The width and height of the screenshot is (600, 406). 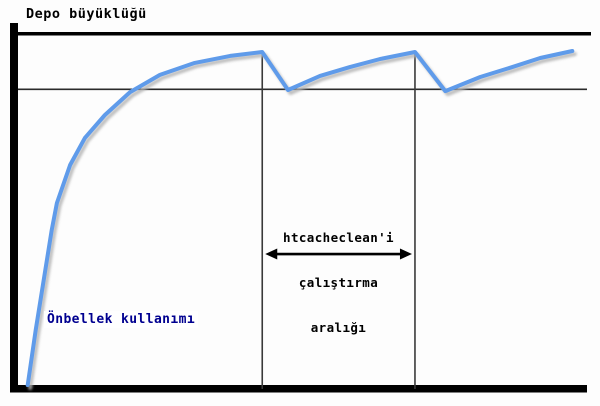 I want to click on cache-usage-label: Önbellek kullanımı, so click(x=121, y=319).